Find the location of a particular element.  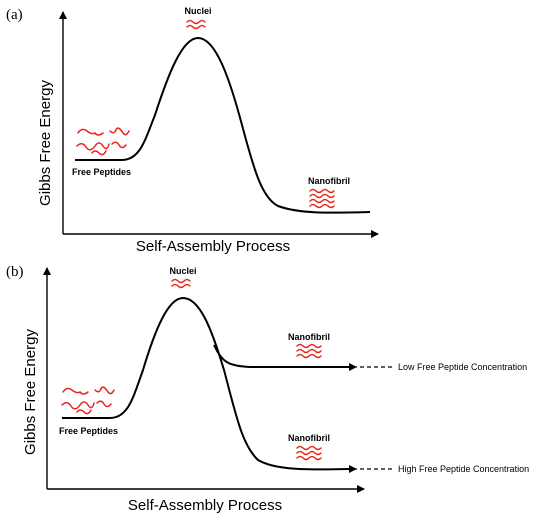

panel-b-nanofibril-low-label: Nanofibril is located at coordinates (309, 337).